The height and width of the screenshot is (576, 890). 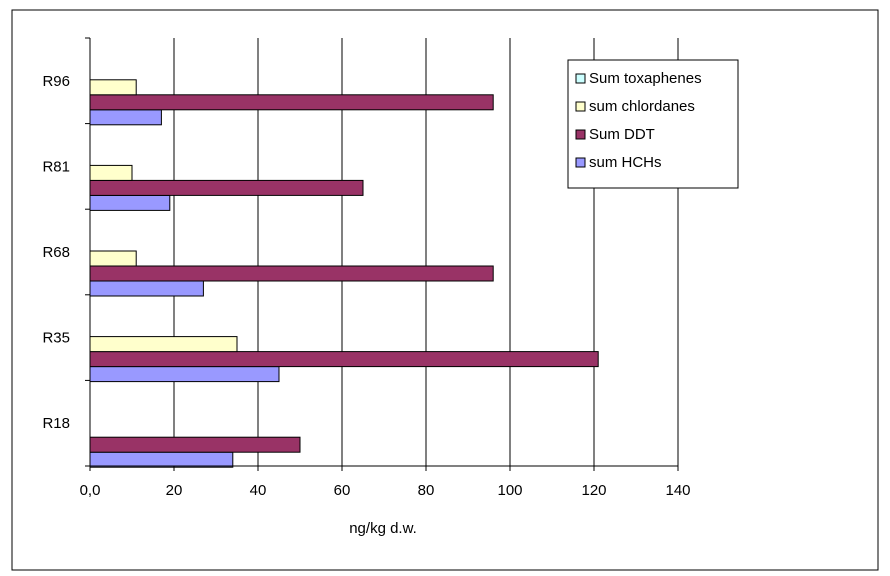 I want to click on x-axis-label: ng/kg d.w., so click(x=383, y=528).